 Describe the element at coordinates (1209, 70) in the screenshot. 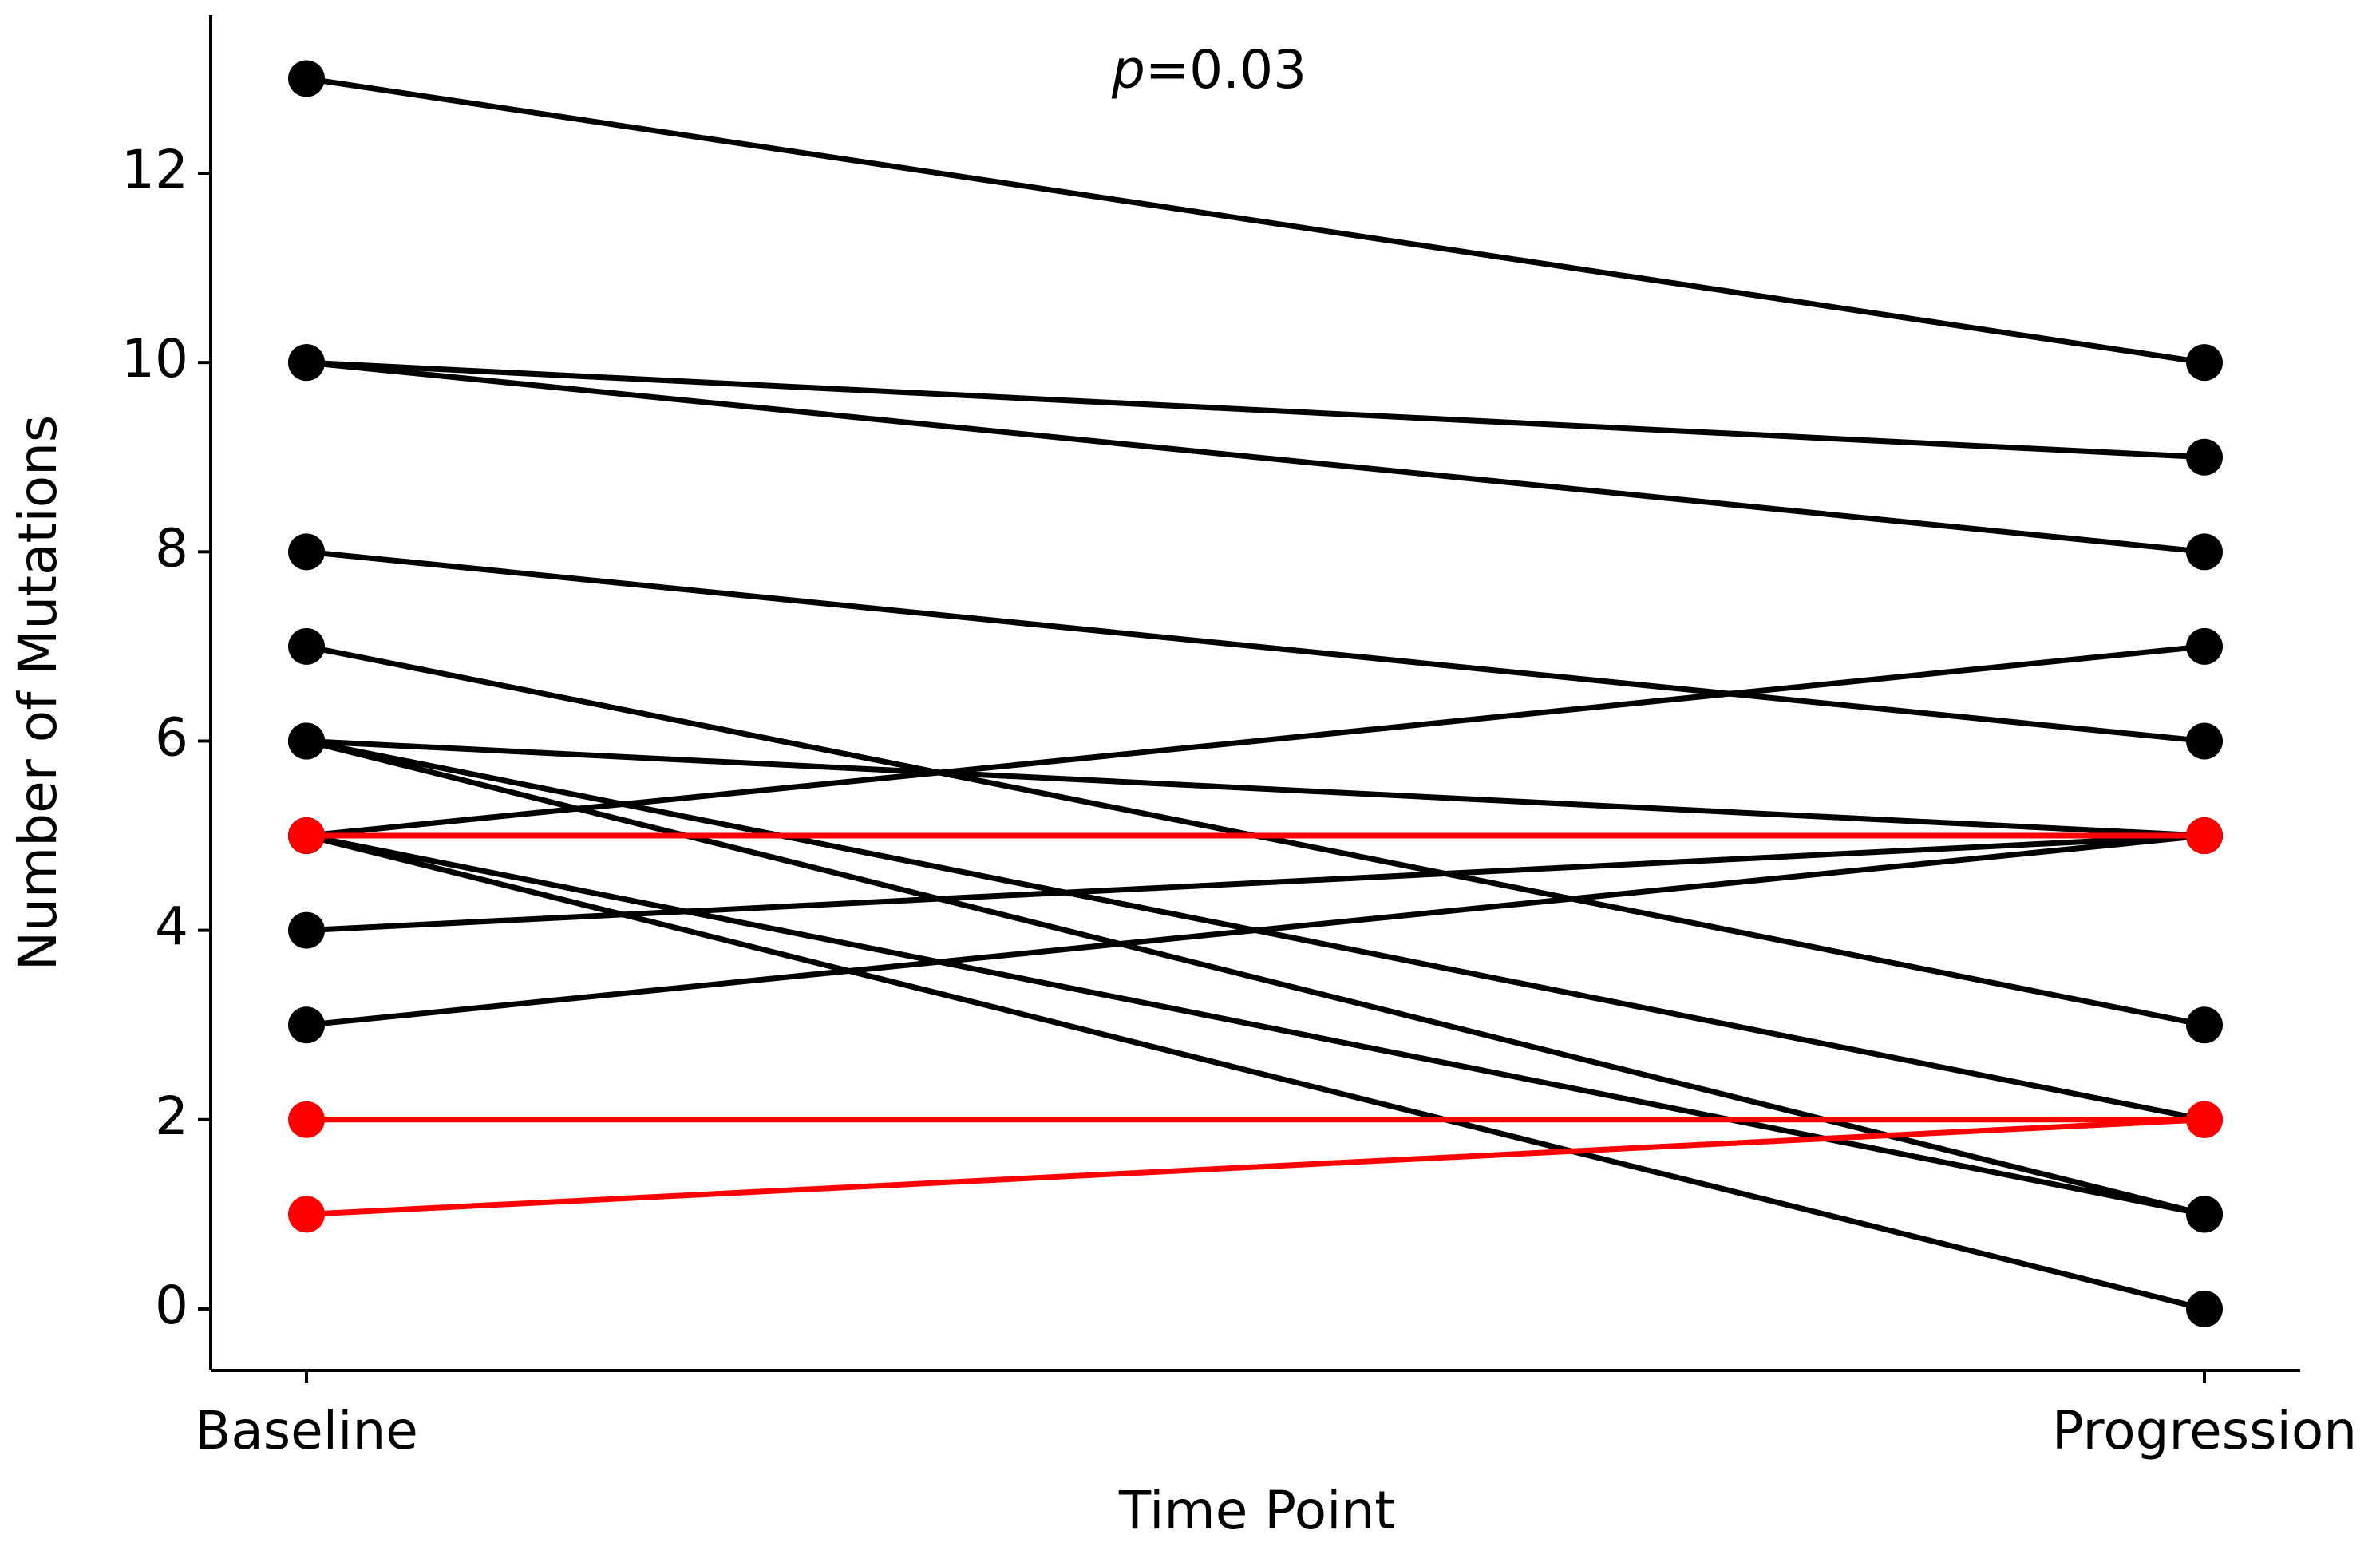

I see `annotation: p=0.03` at that location.